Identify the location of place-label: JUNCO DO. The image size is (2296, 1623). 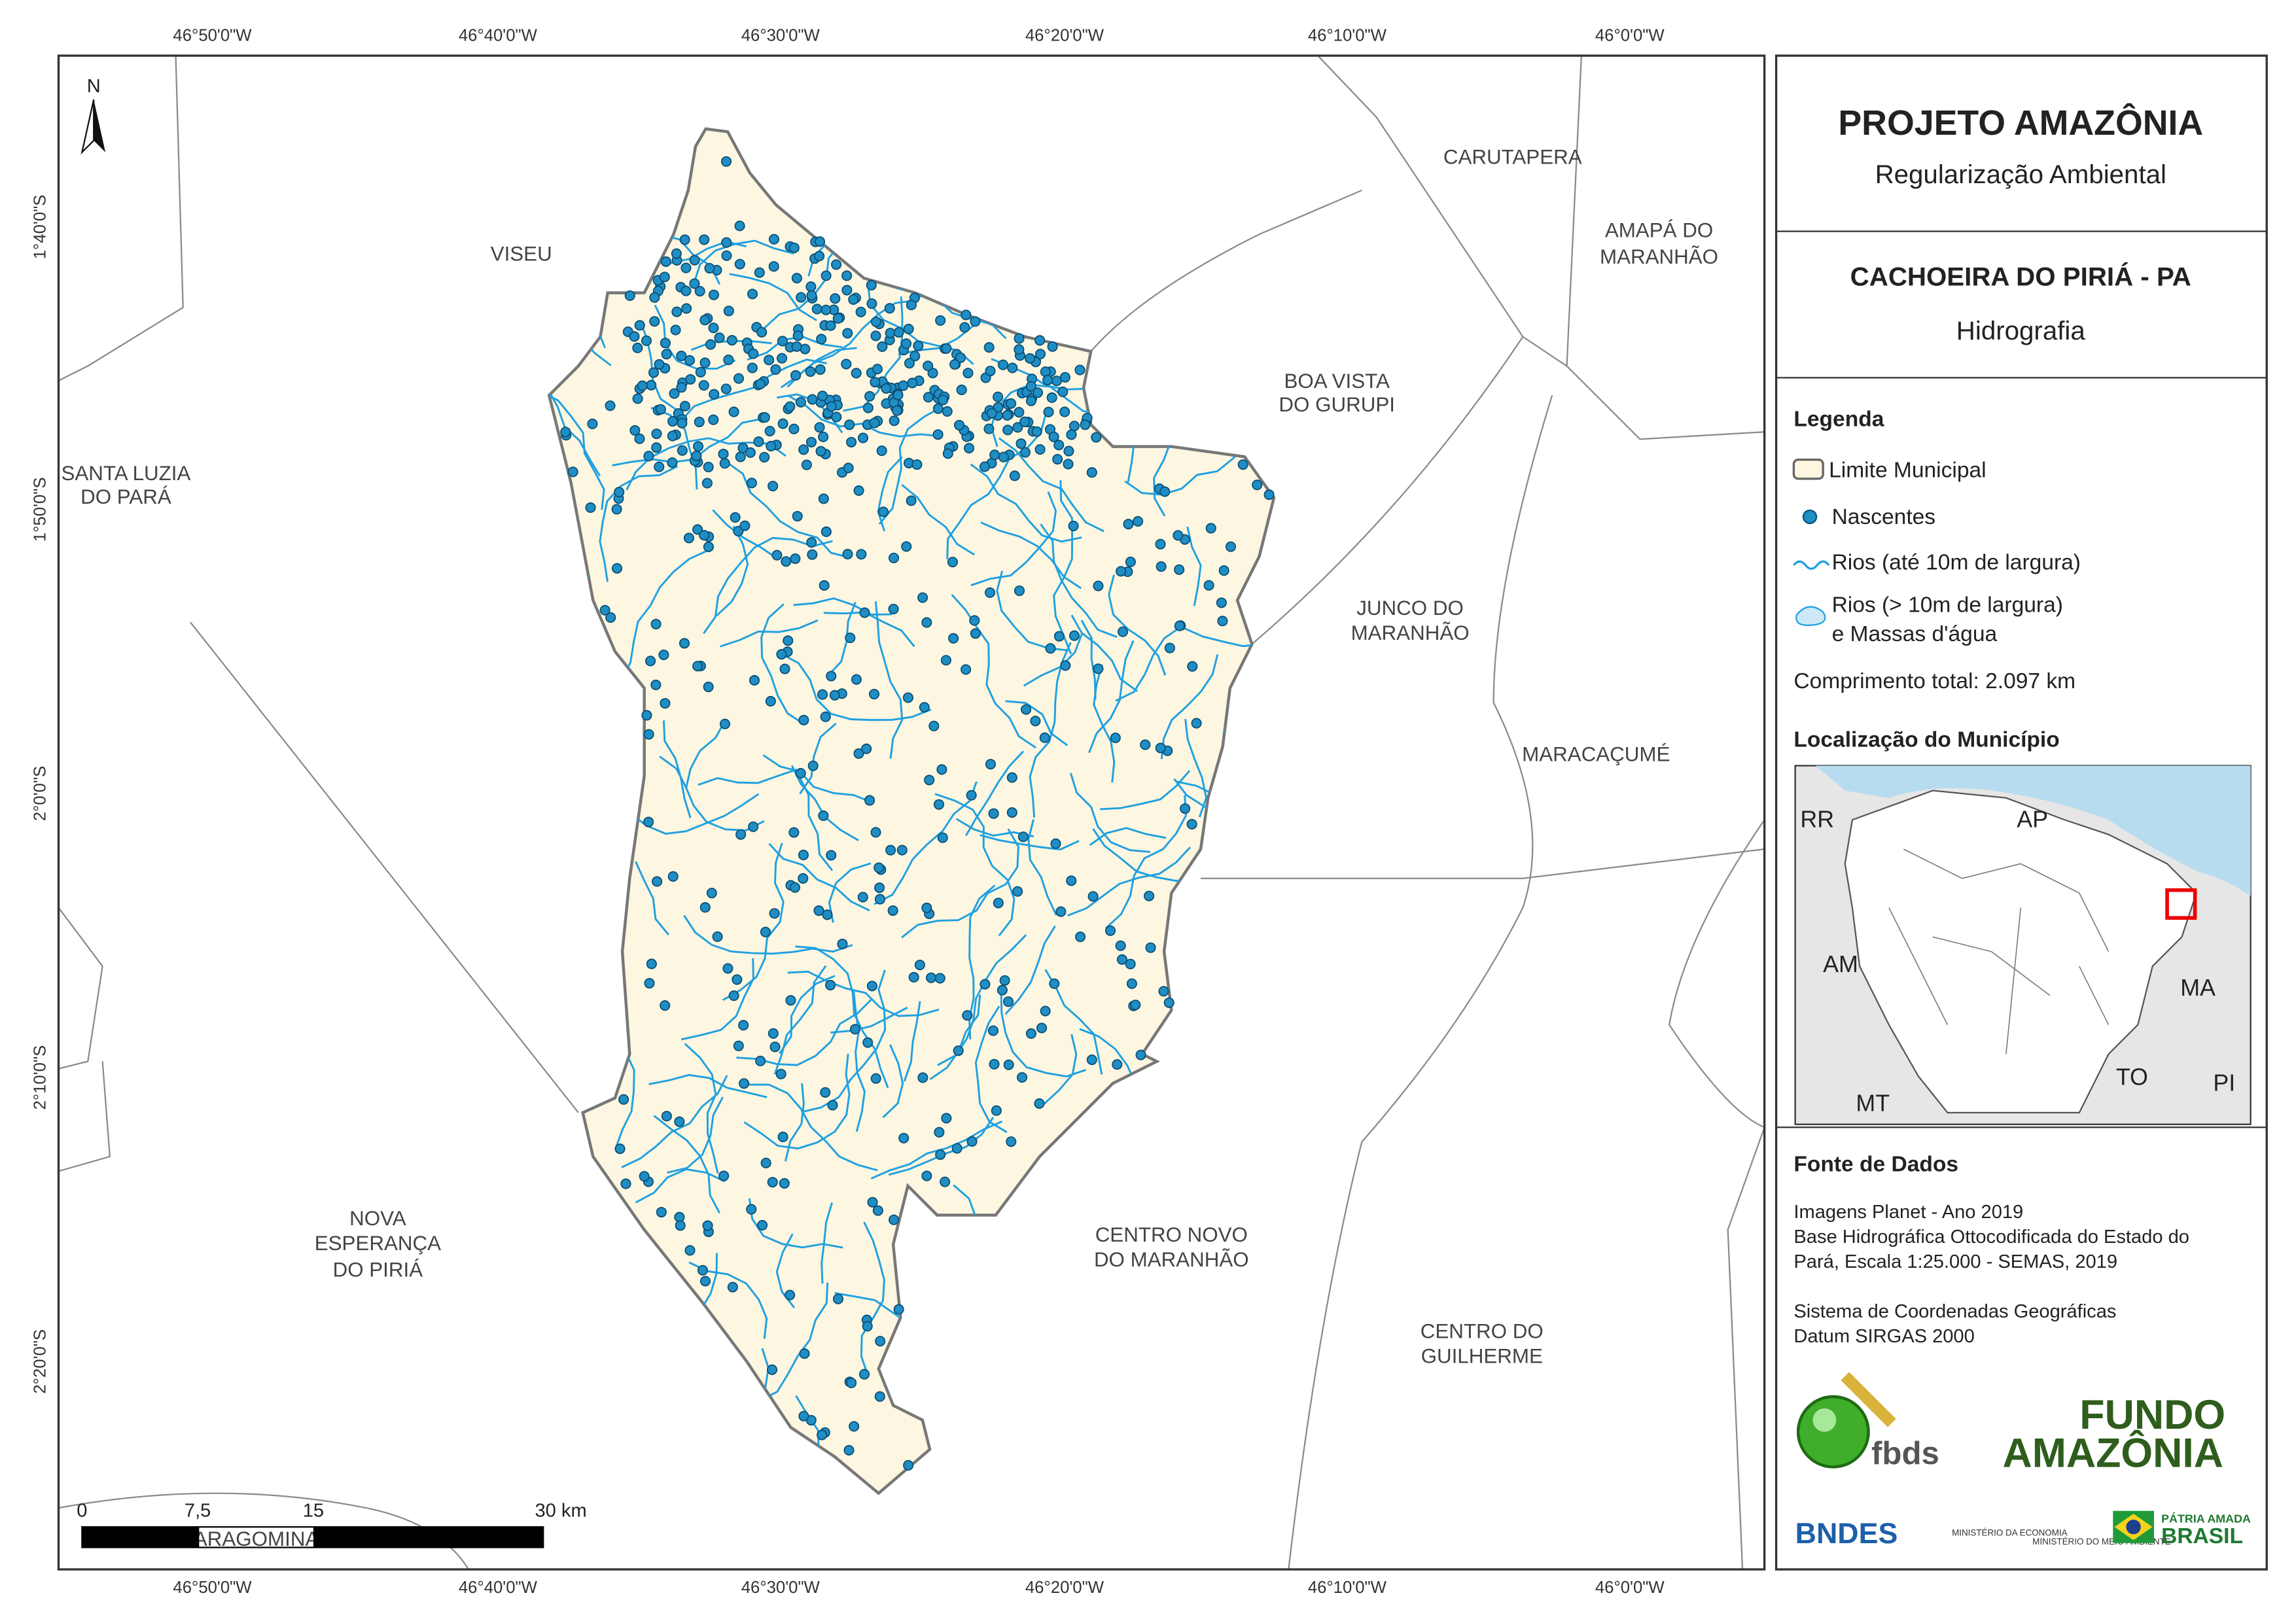
(1410, 608).